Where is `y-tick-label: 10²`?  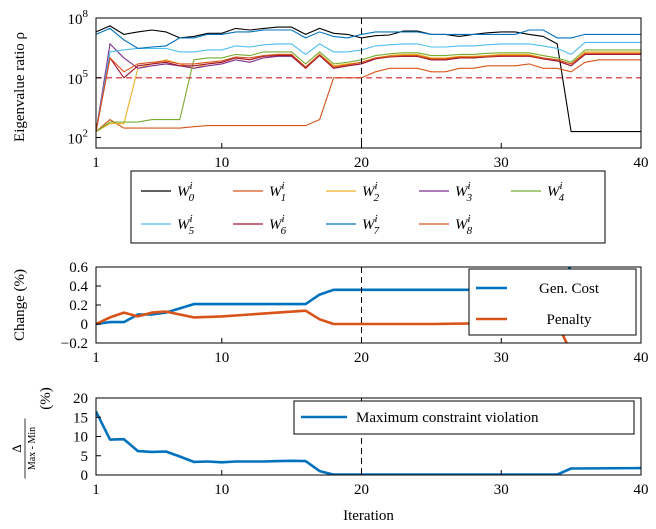 y-tick-label: 10² is located at coordinates (78, 138).